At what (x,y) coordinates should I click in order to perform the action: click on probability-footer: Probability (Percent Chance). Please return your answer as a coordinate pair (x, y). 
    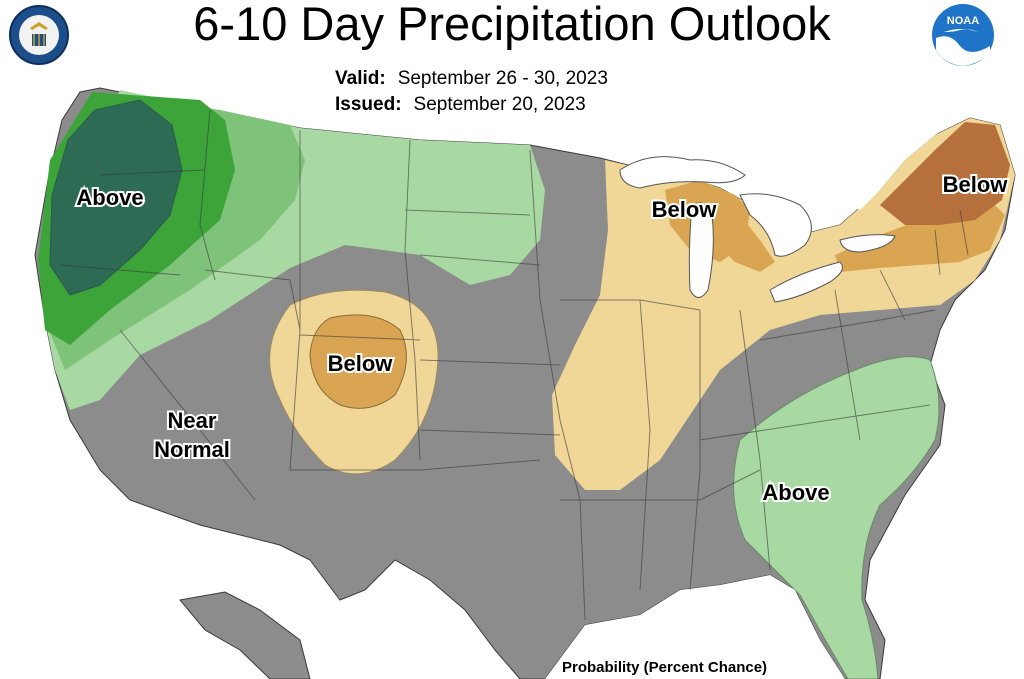
    Looking at the image, I should click on (665, 667).